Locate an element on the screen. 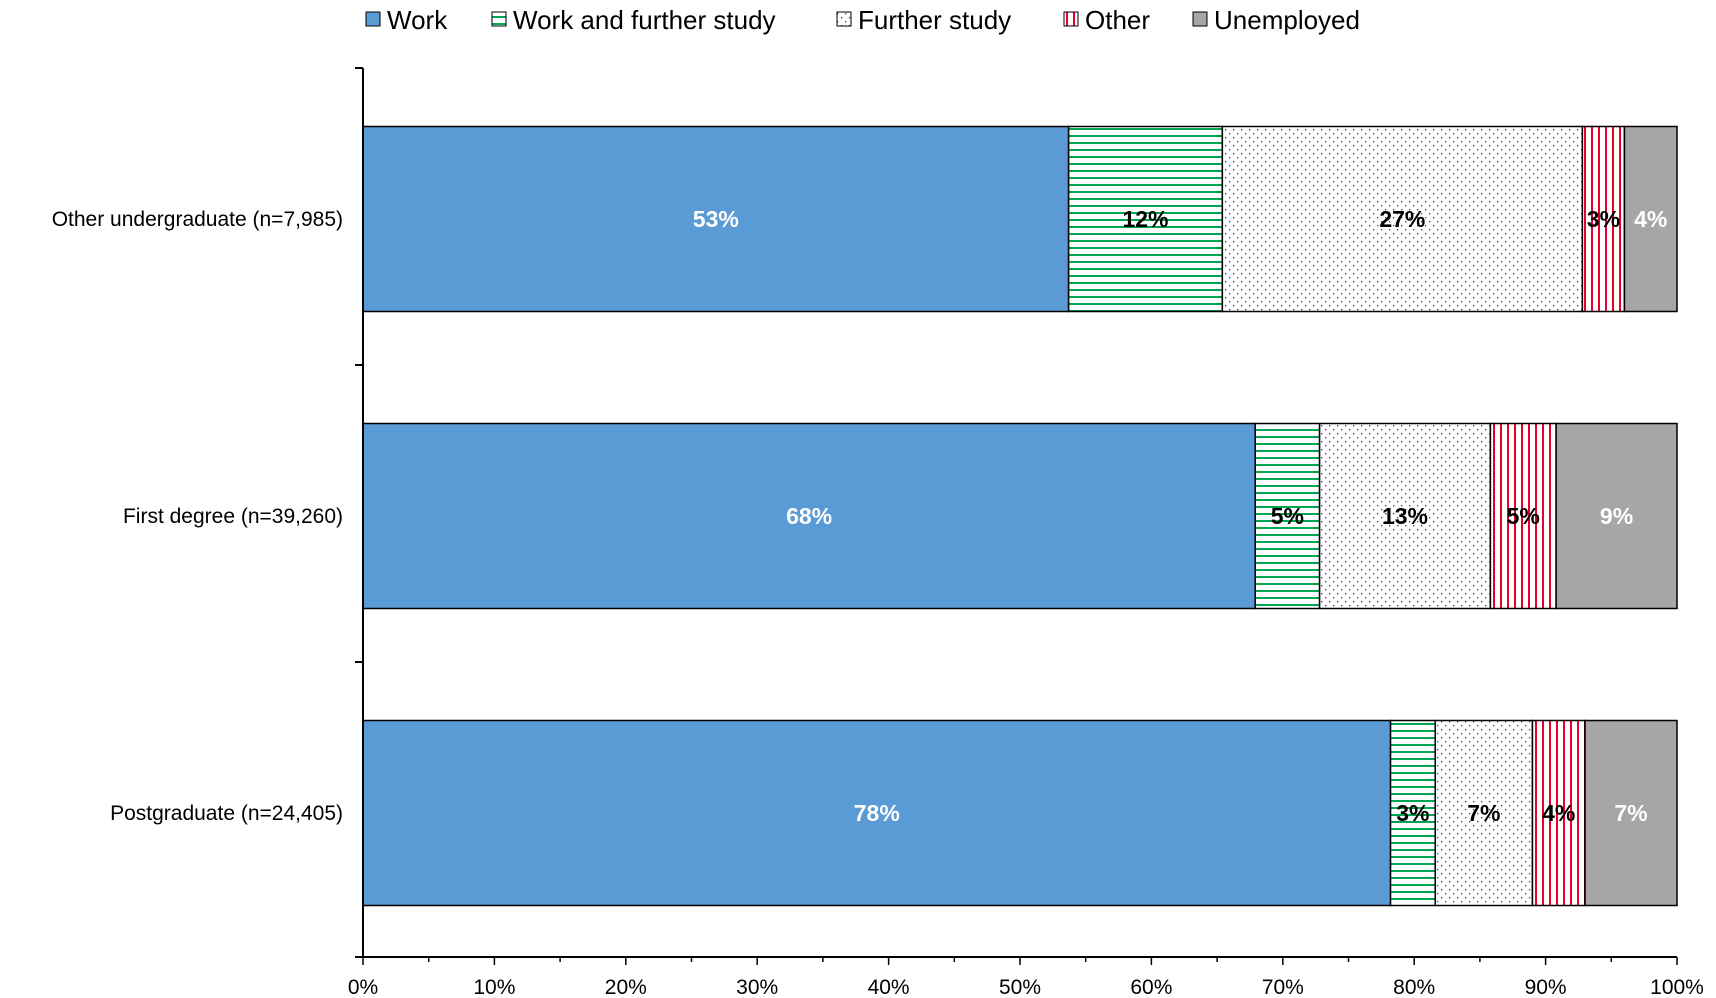  x-tick-label-0: 0% is located at coordinates (363, 987).